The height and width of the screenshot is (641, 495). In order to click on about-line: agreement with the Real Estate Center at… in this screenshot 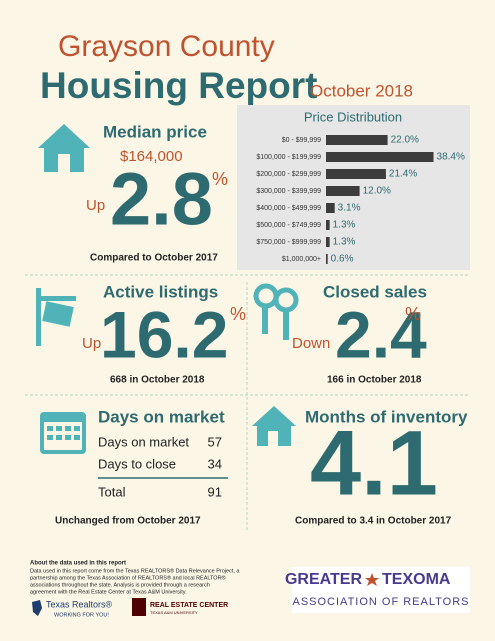, I will do `click(108, 592)`.